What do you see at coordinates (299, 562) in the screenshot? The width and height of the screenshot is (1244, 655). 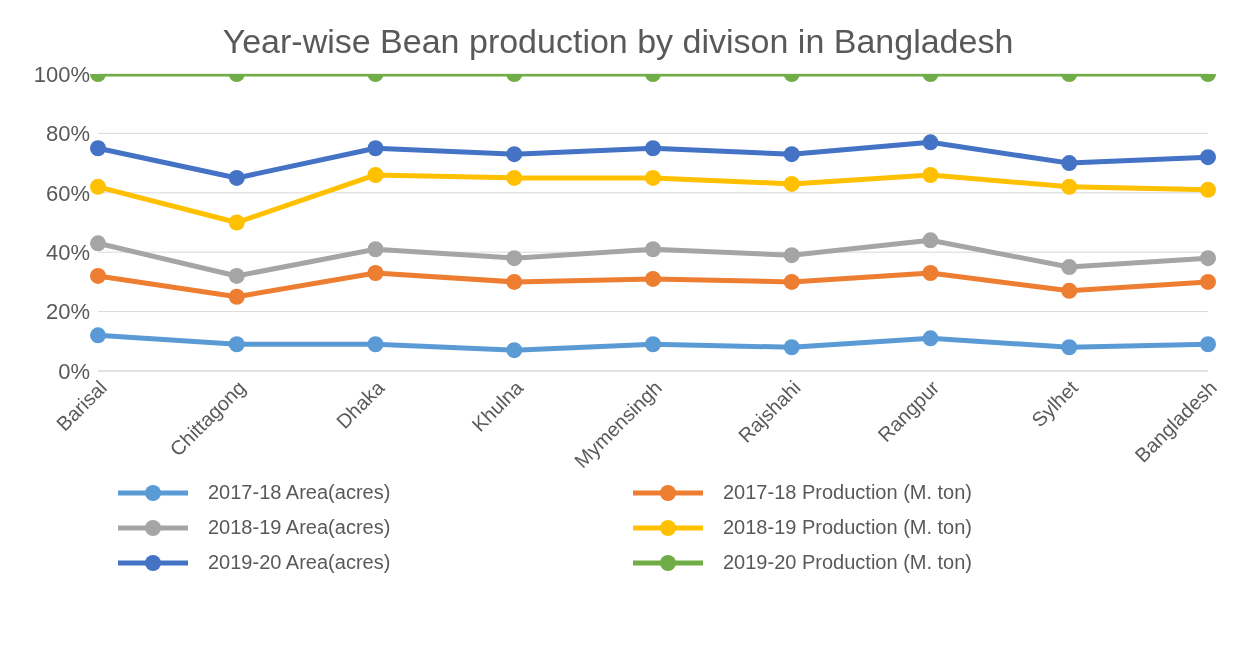 I see `legend-label: 2019-20 Area(acres)` at bounding box center [299, 562].